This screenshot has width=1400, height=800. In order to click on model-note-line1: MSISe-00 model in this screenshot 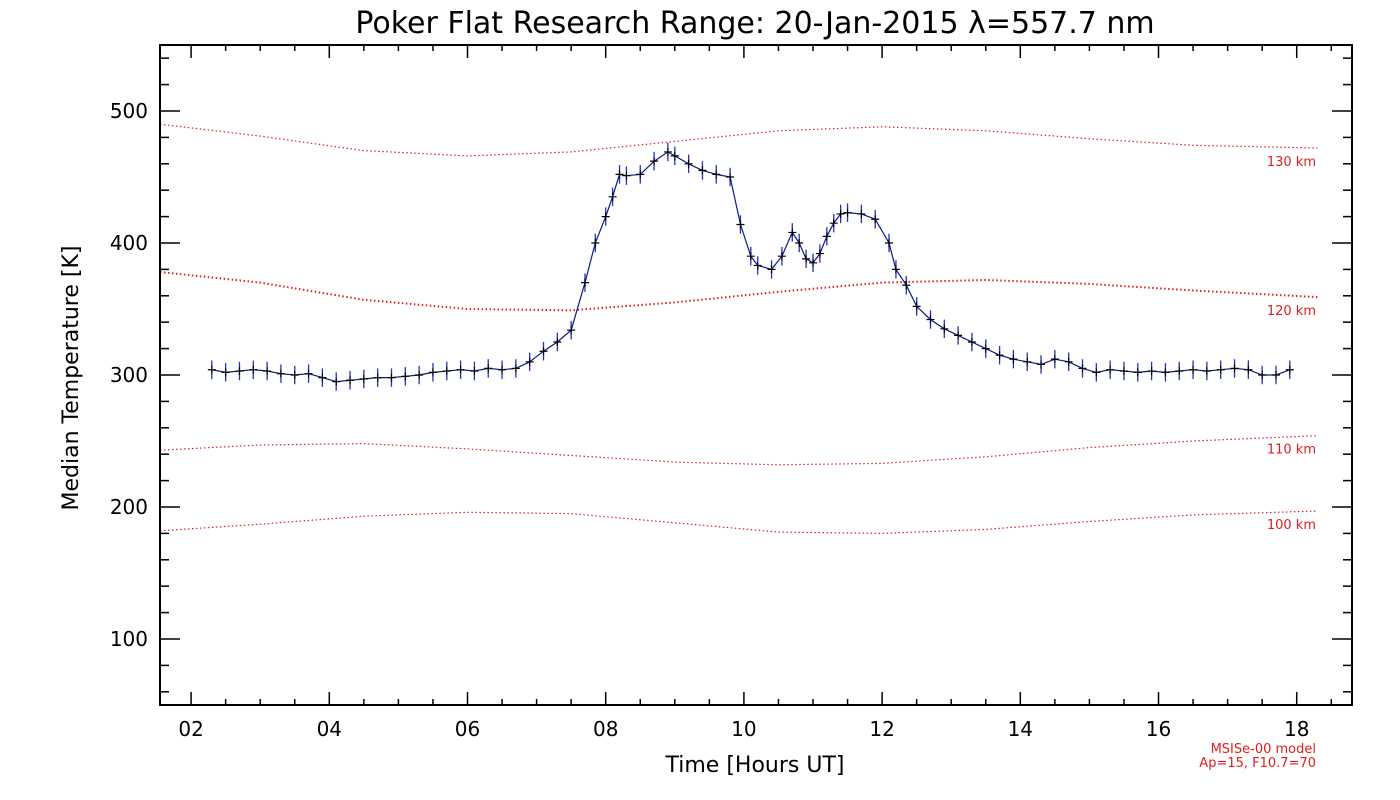, I will do `click(1263, 749)`.